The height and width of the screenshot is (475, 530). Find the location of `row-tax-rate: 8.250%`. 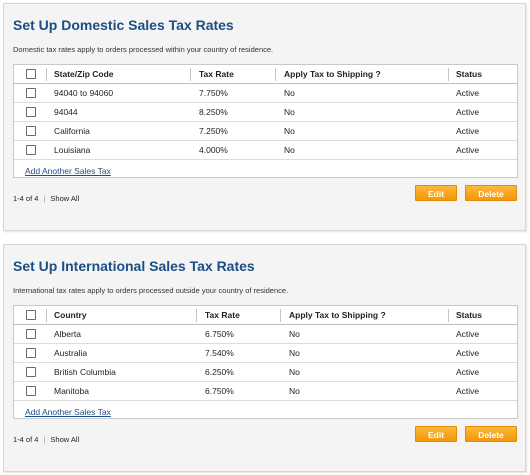

row-tax-rate: 8.250% is located at coordinates (213, 112).